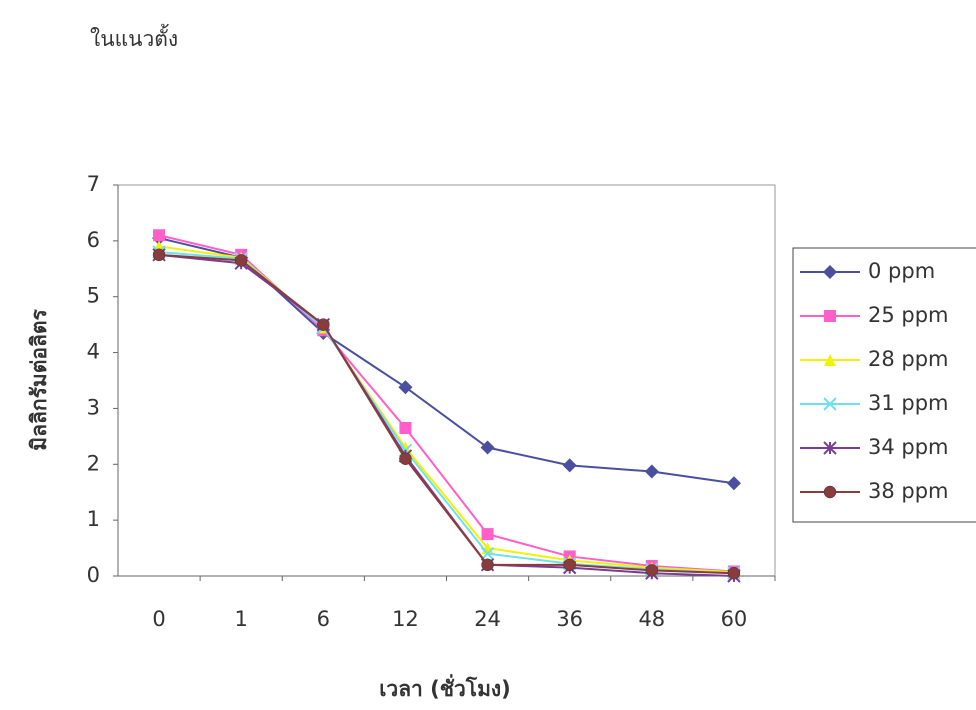 Image resolution: width=976 pixels, height=710 pixels. I want to click on legend-label: 34 ppm, so click(908, 447).